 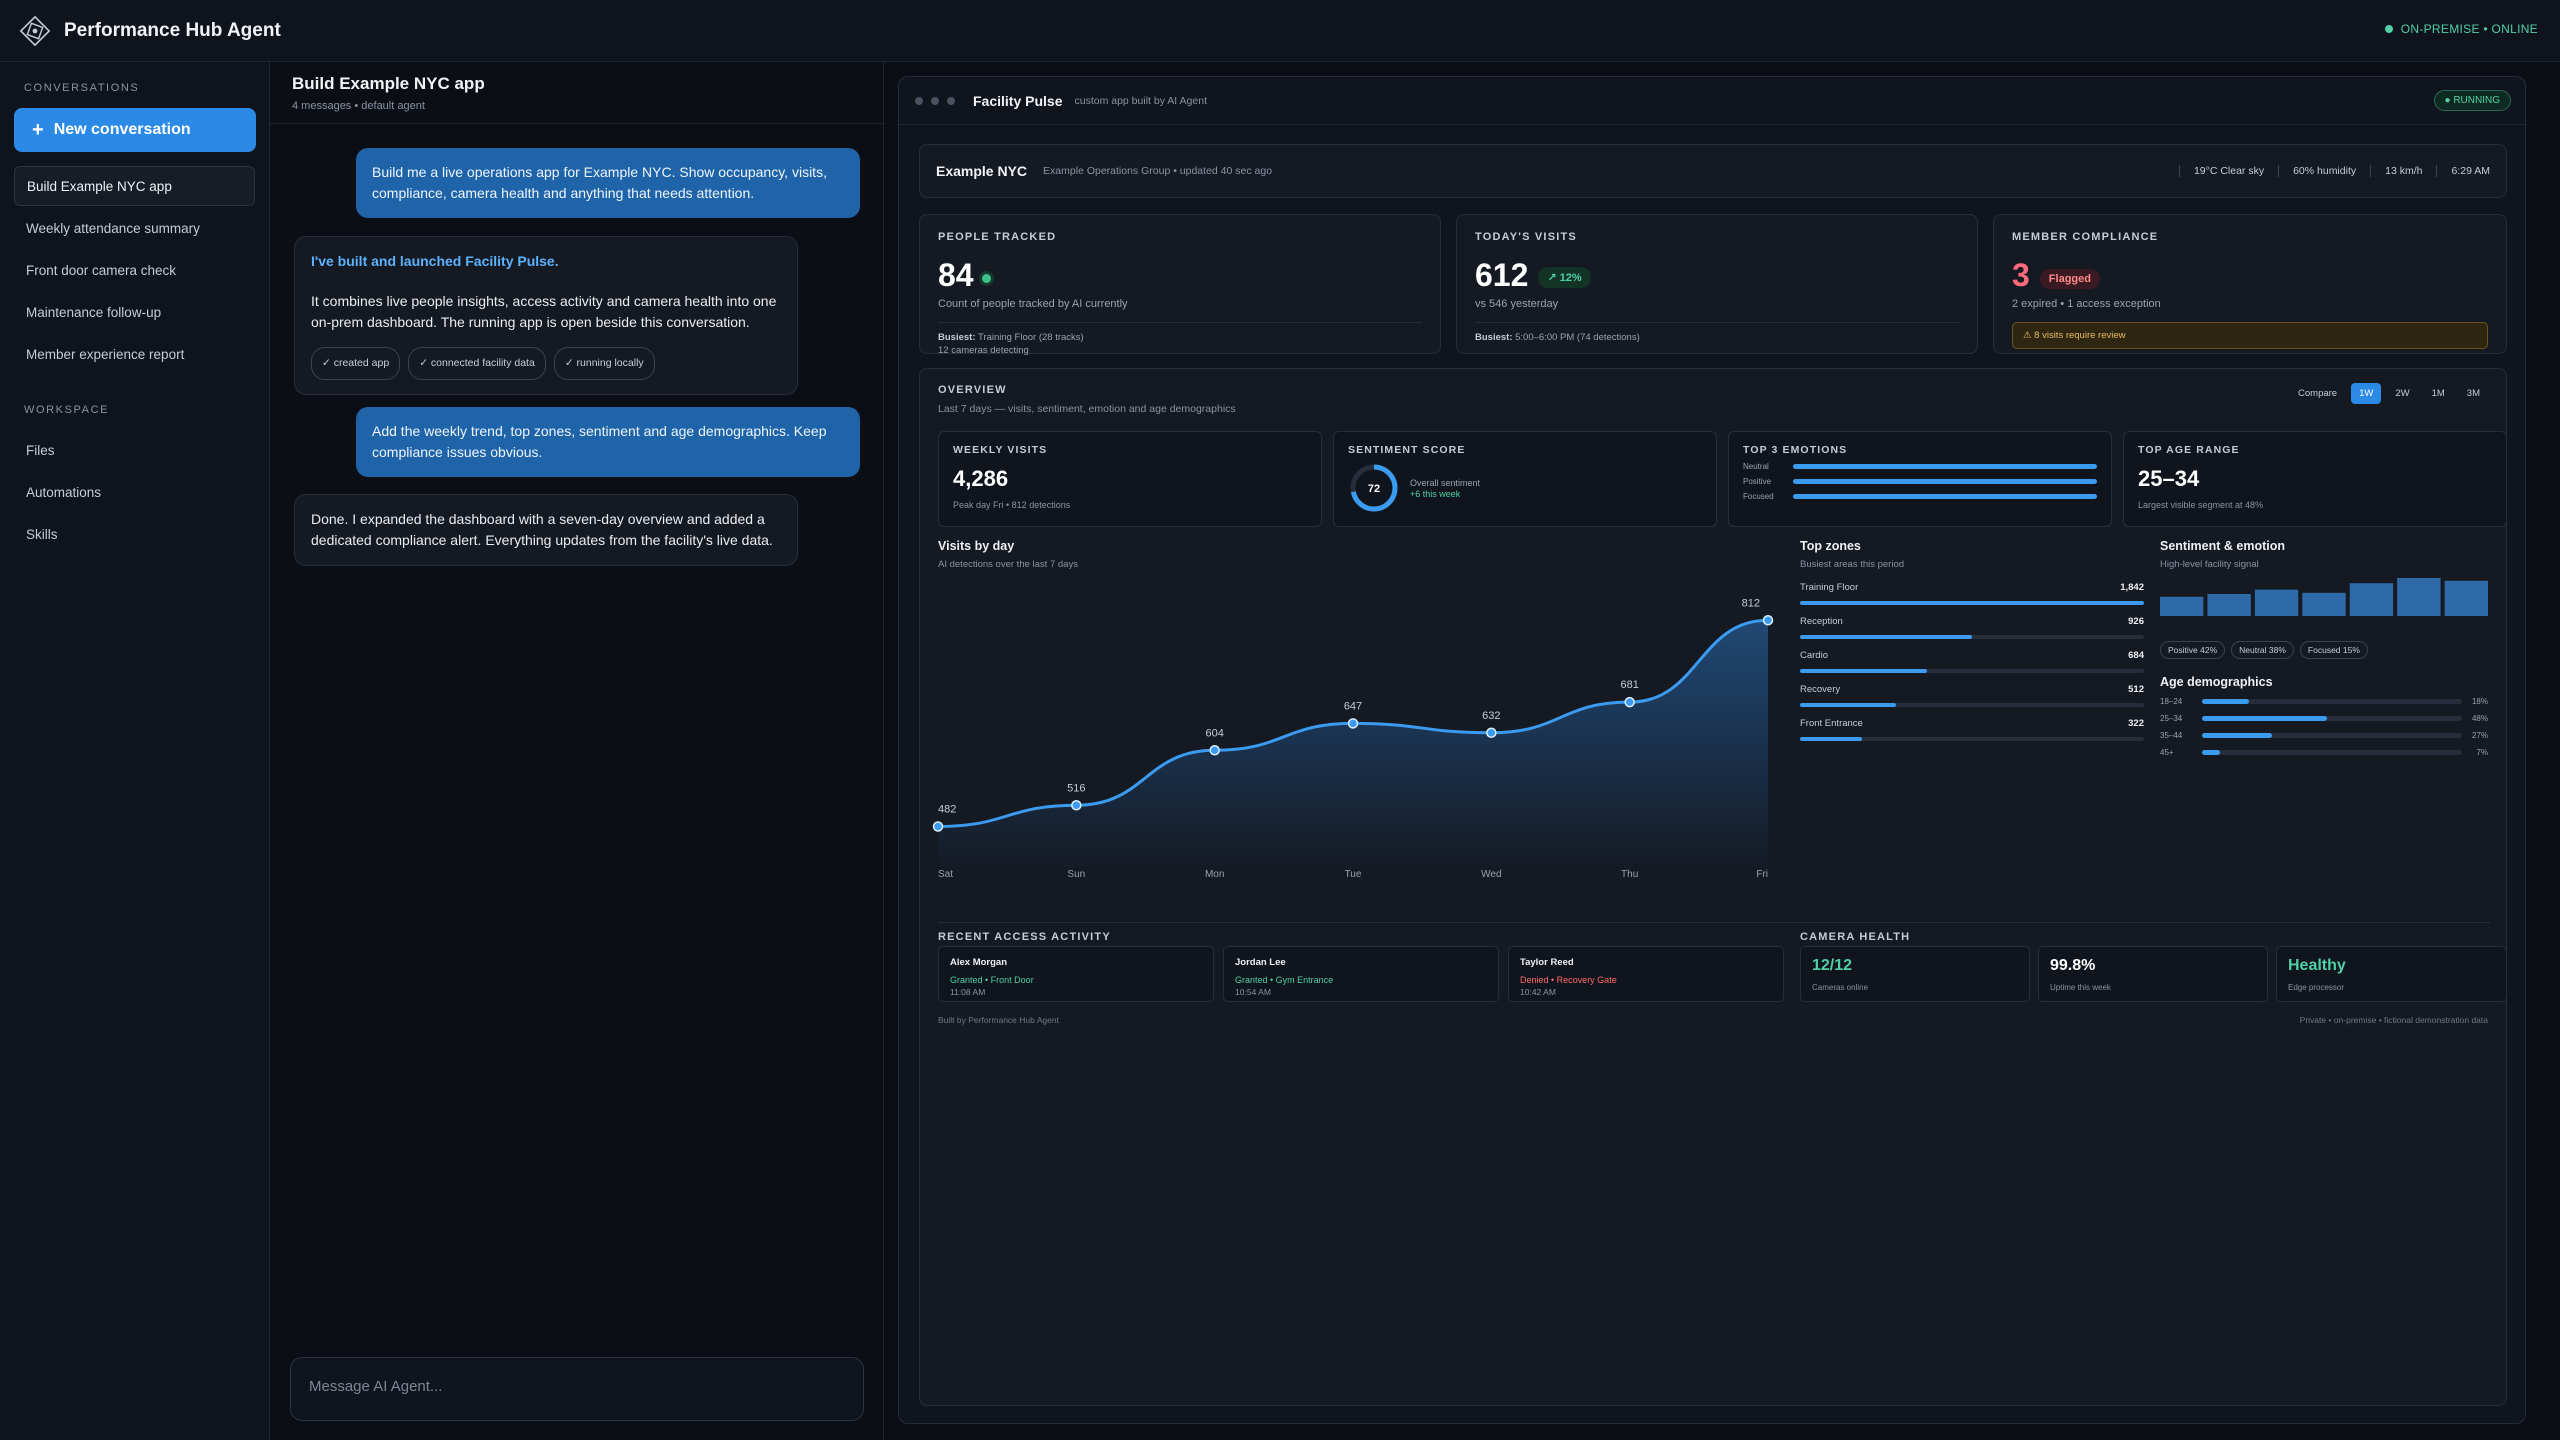 What do you see at coordinates (972, 390) in the screenshot?
I see `overview-label: OVERVIEW` at bounding box center [972, 390].